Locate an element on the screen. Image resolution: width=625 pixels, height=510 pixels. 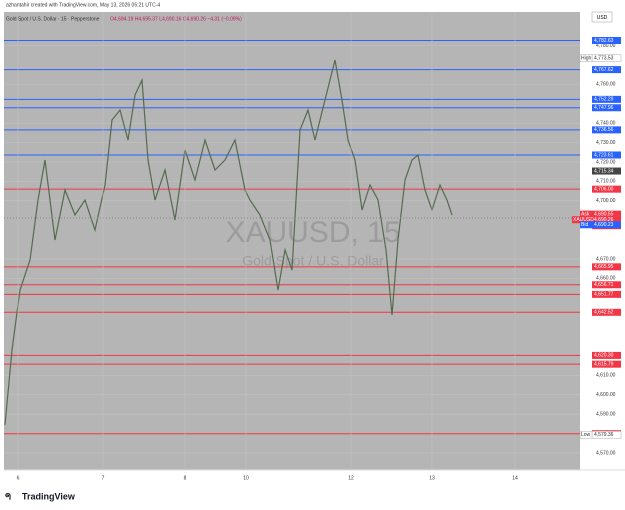
marker-label: Low is located at coordinates (586, 435).